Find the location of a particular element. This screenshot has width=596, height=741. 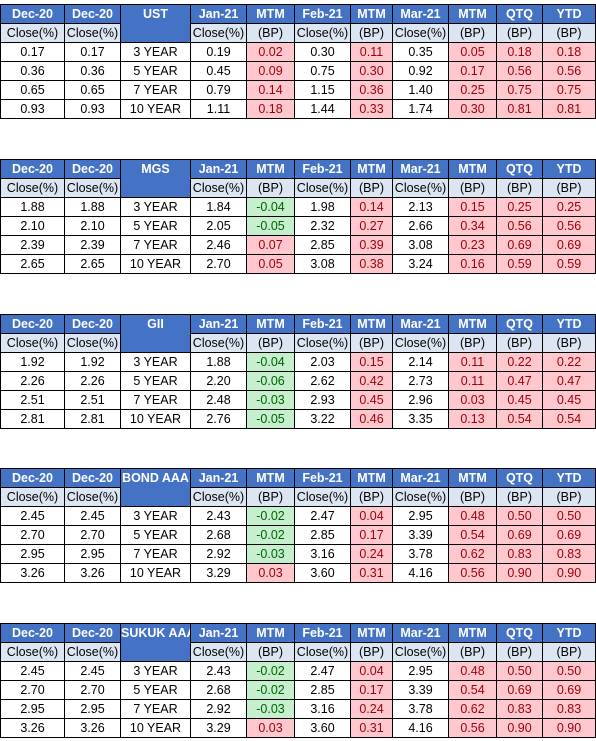

value-cell: 2.95 is located at coordinates (420, 671).